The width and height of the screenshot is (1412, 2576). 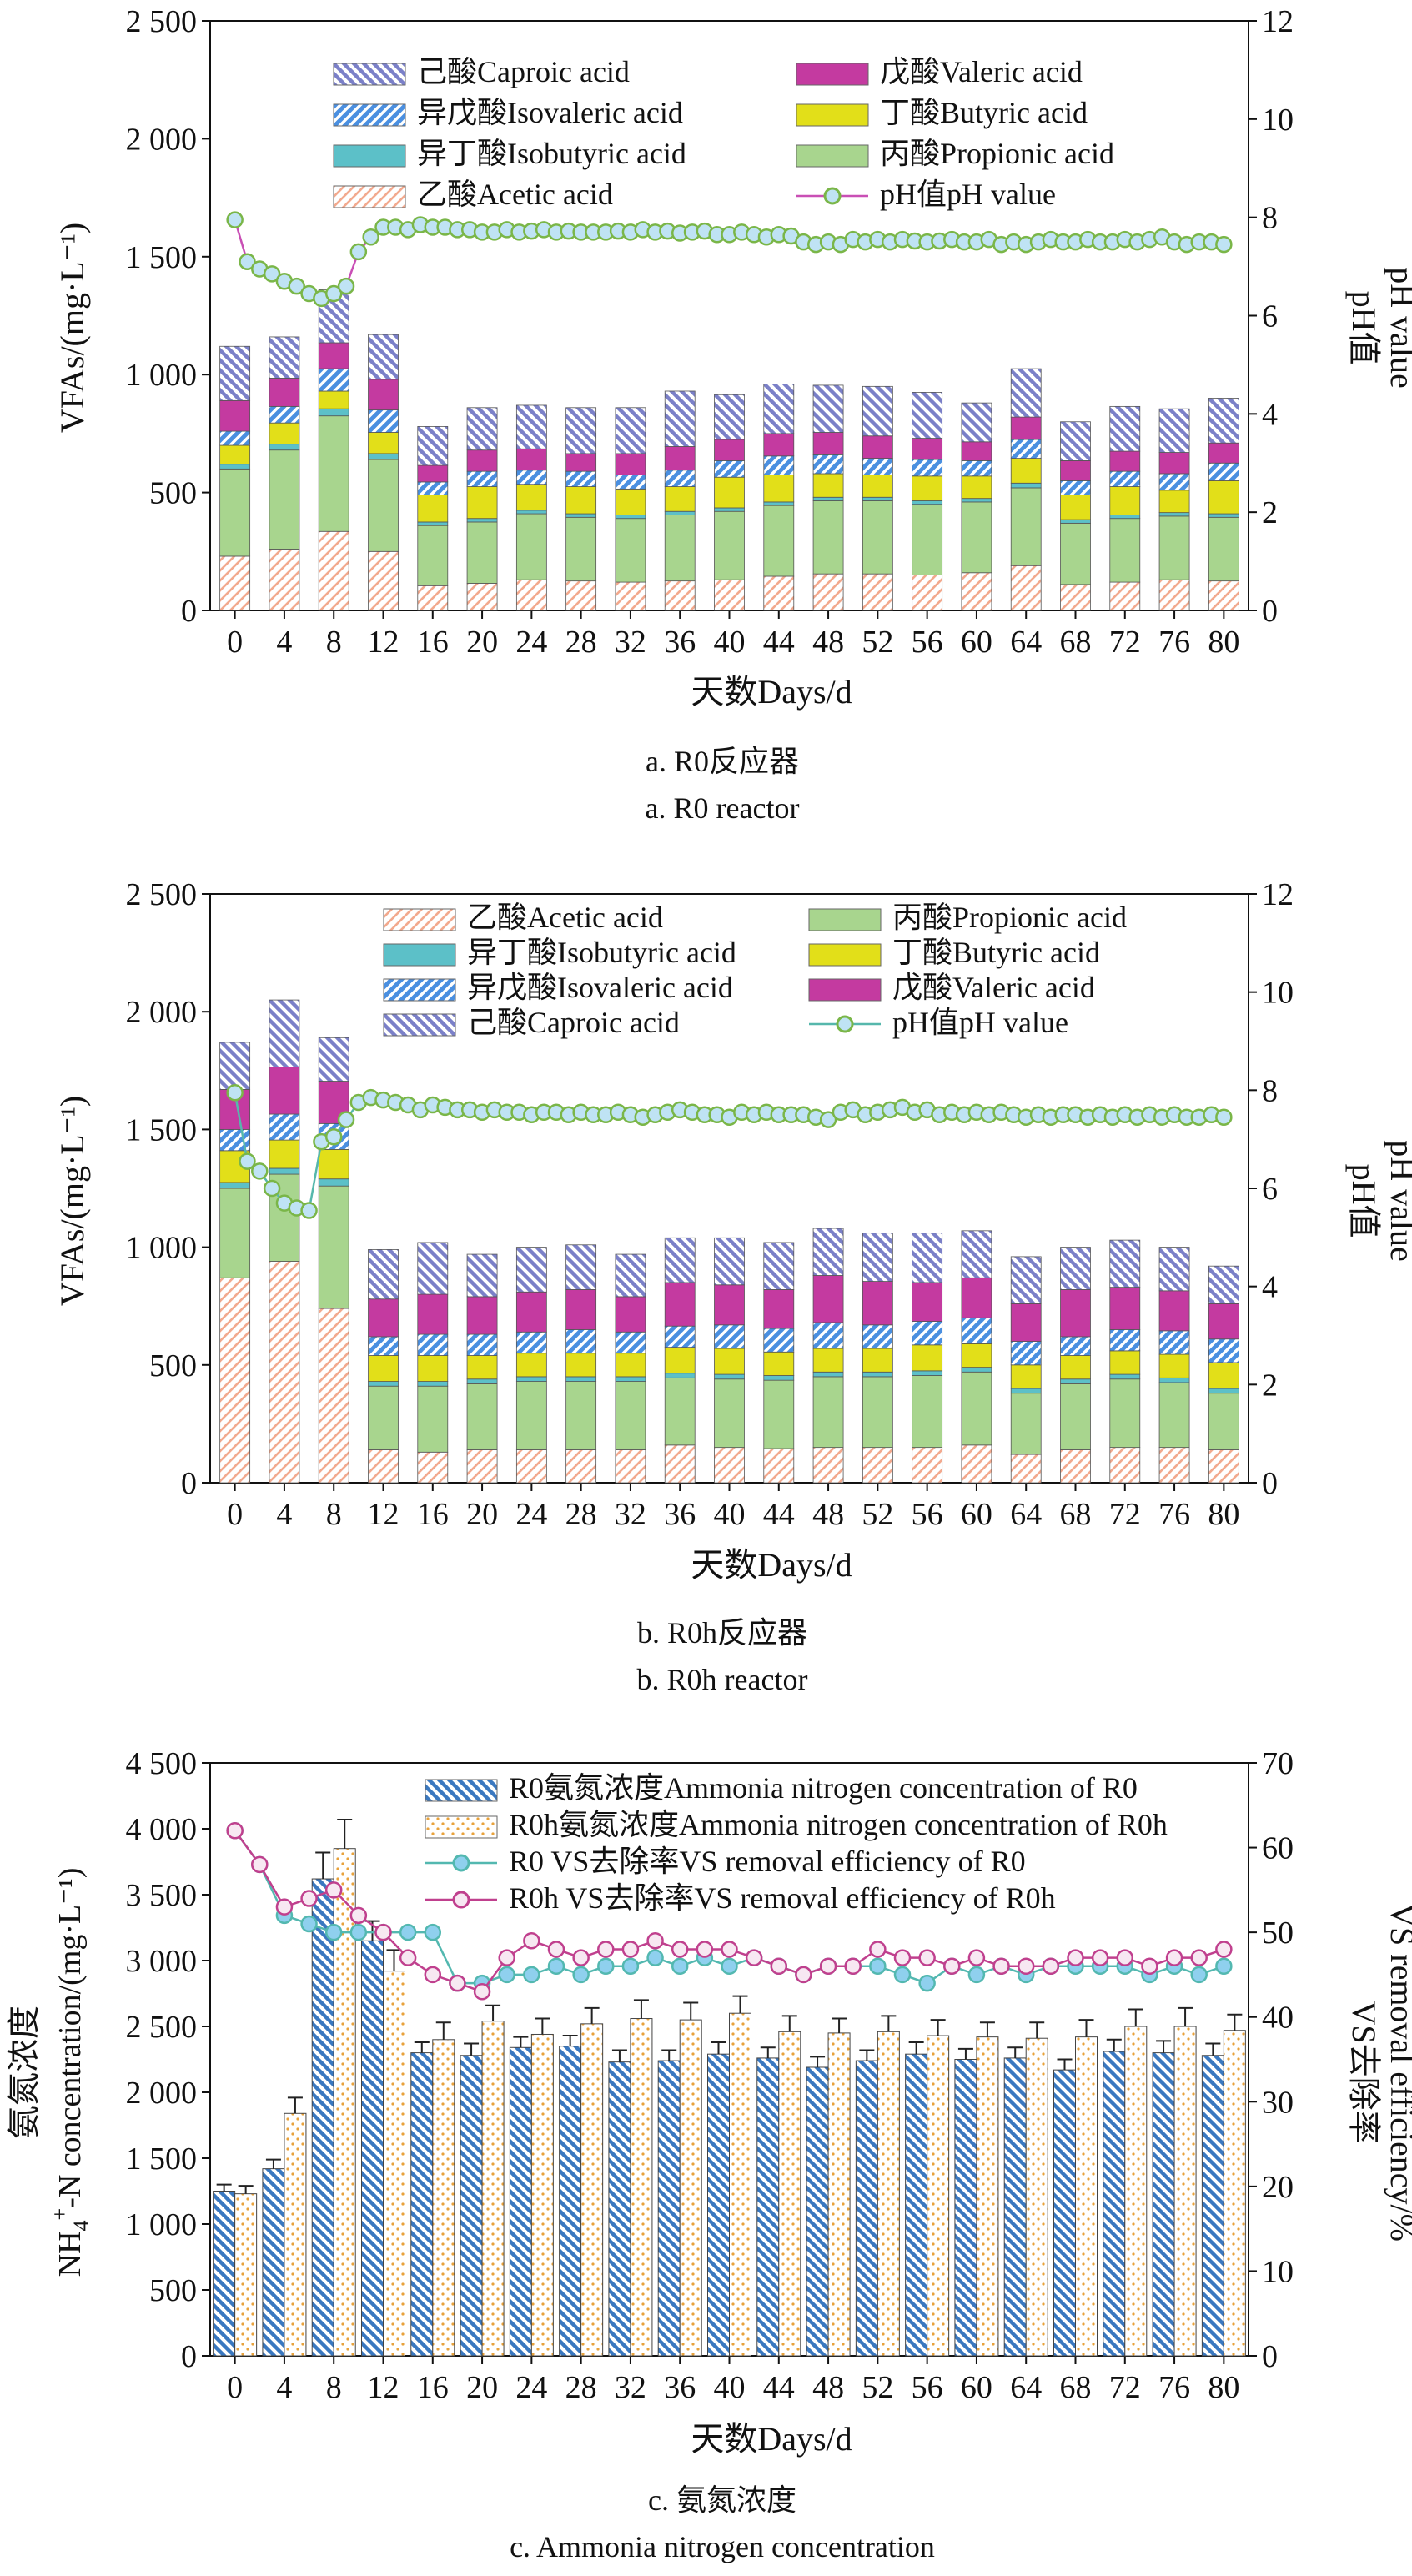 I want to click on panel-a-y2tick-label: 4, so click(x=1270, y=414).